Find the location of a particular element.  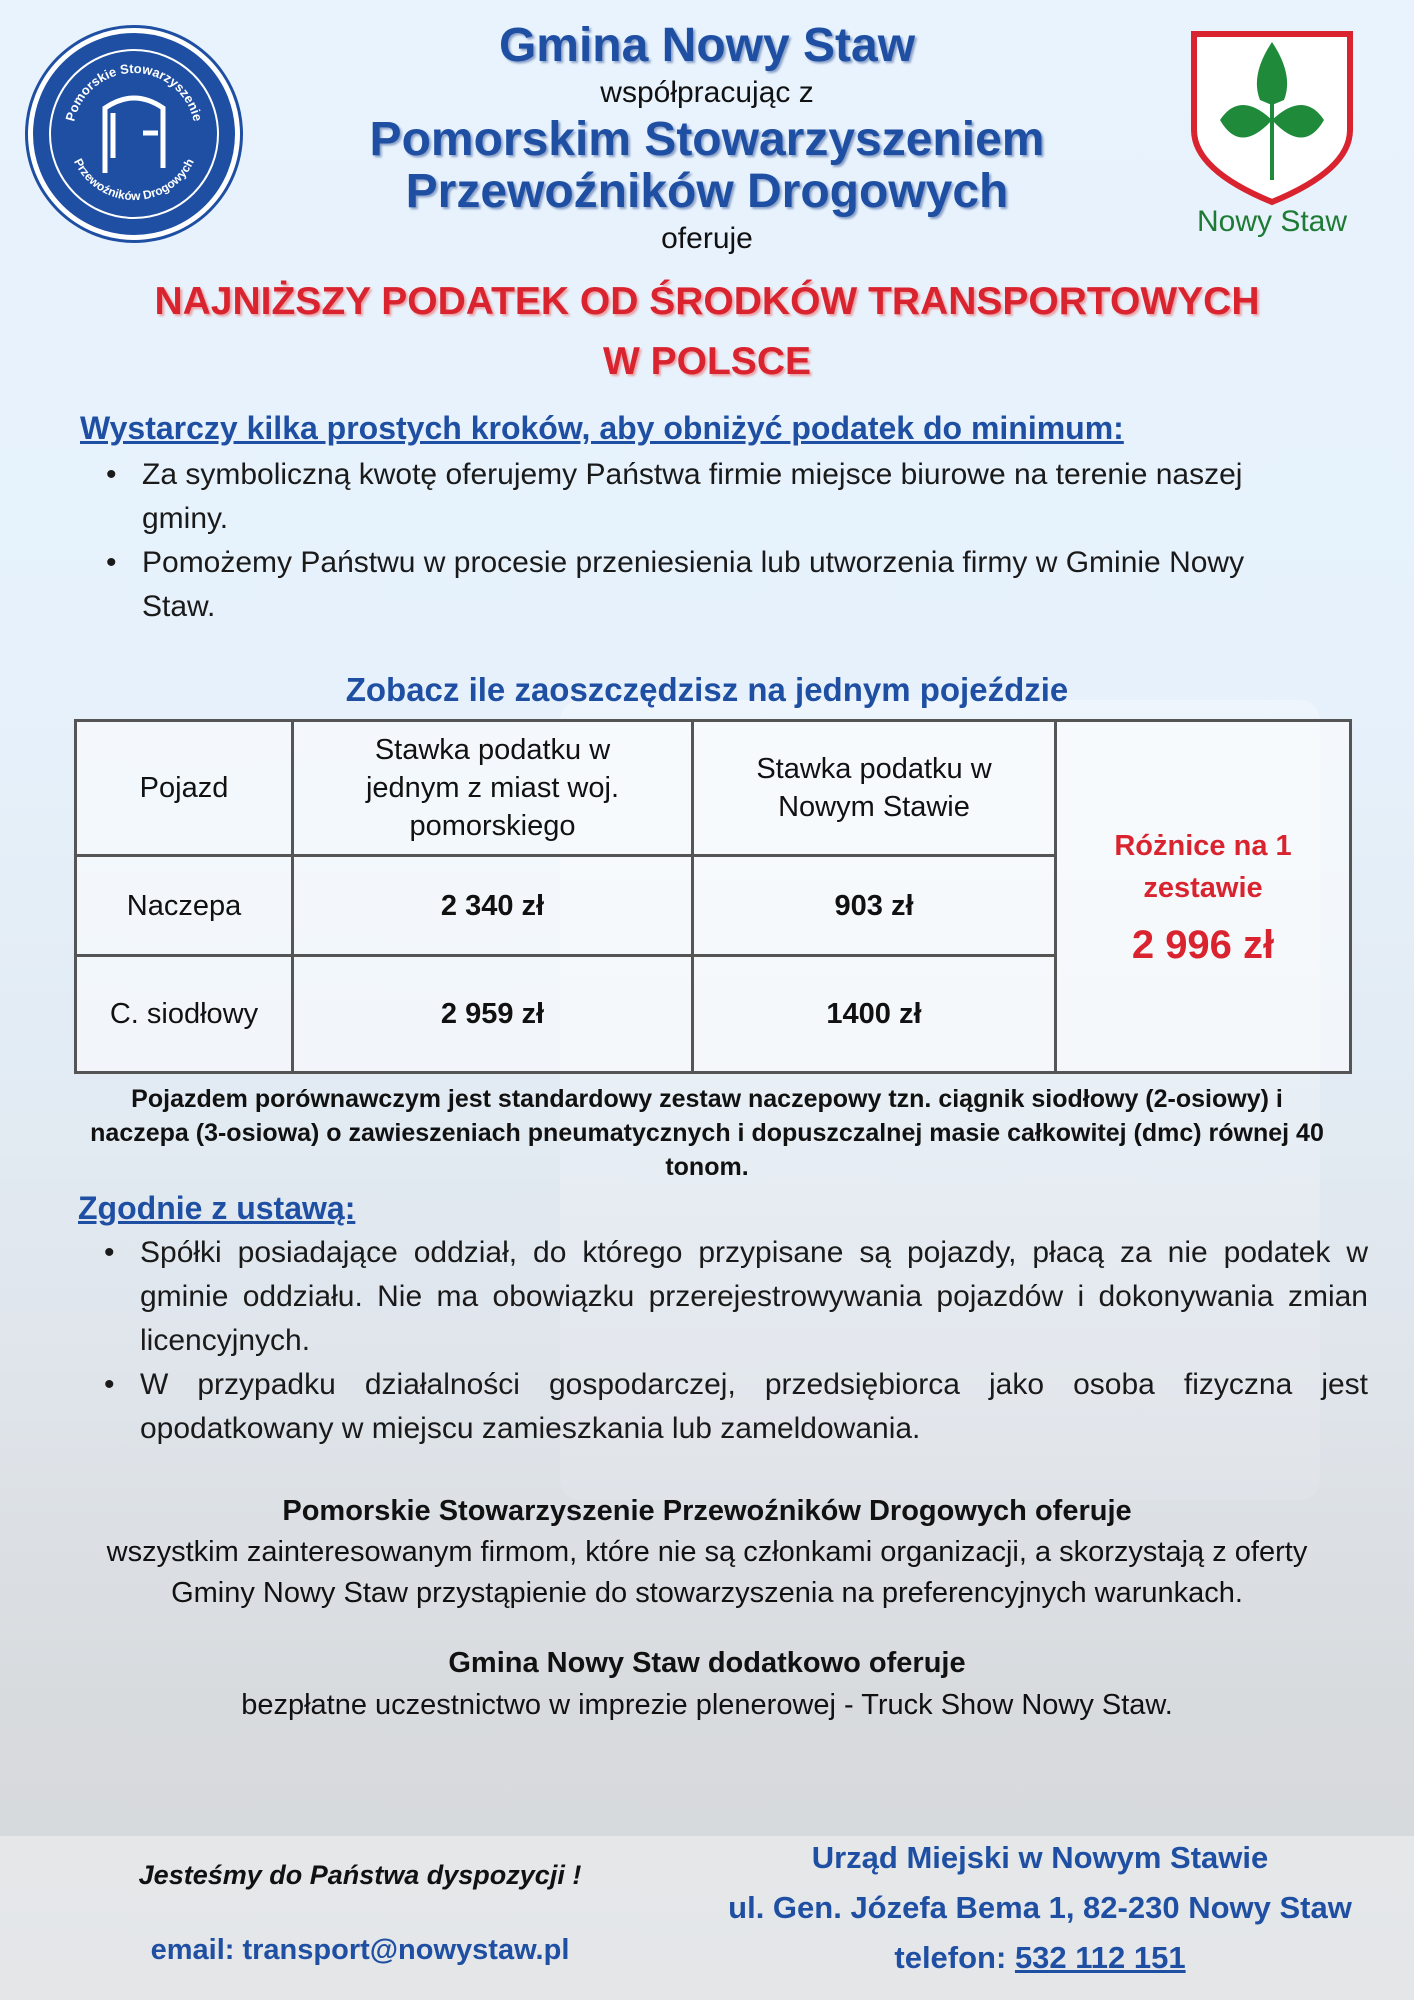

coat-of-arms-caption: Nowy Staw is located at coordinates (1272, 221).